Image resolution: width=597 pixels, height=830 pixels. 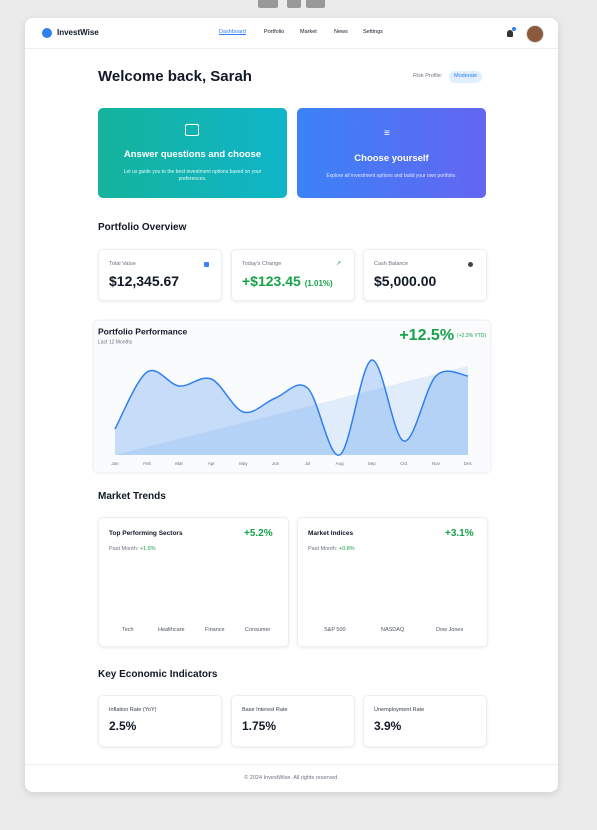 What do you see at coordinates (346, 549) in the screenshot?
I see `period-change: +0.8%` at bounding box center [346, 549].